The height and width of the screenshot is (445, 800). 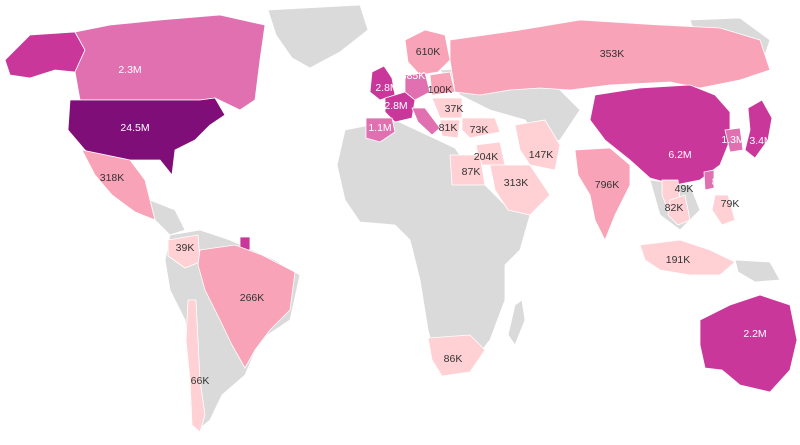 What do you see at coordinates (454, 109) in the screenshot?
I see `label-balkans: 37K` at bounding box center [454, 109].